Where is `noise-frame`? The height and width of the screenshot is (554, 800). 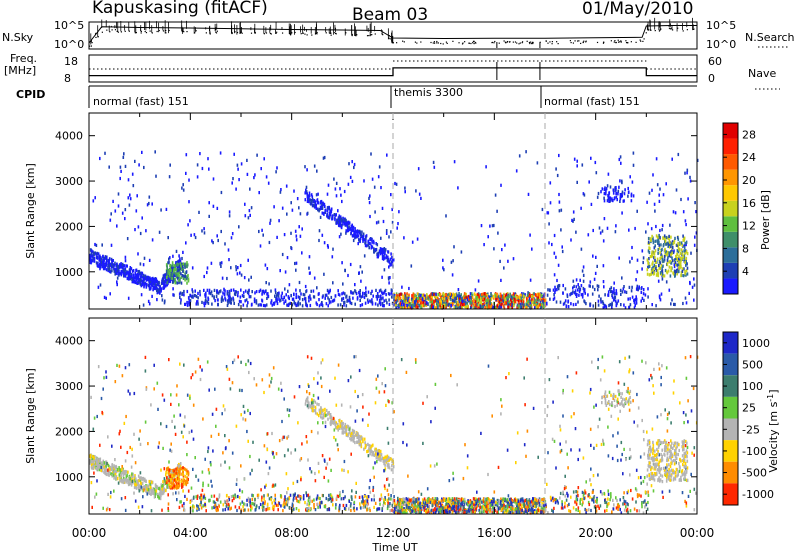 noise-frame is located at coordinates (393, 35).